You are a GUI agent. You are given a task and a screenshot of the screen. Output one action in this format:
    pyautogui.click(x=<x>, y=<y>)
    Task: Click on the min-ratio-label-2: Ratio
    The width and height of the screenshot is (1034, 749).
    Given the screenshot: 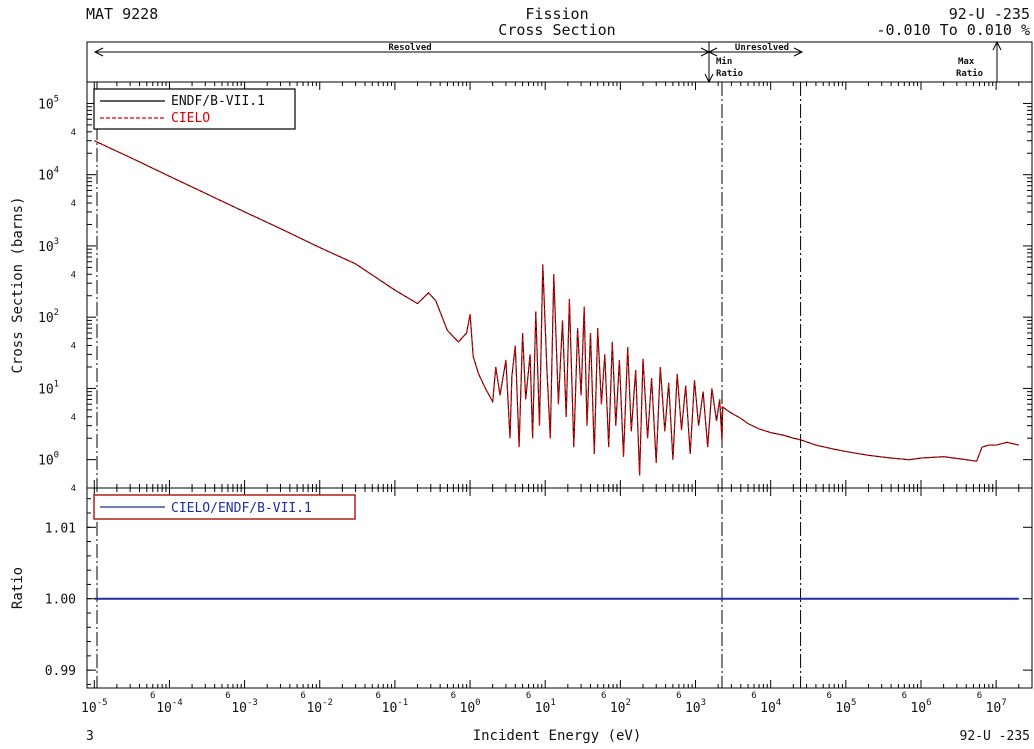 What is the action you would take?
    pyautogui.click(x=729, y=73)
    